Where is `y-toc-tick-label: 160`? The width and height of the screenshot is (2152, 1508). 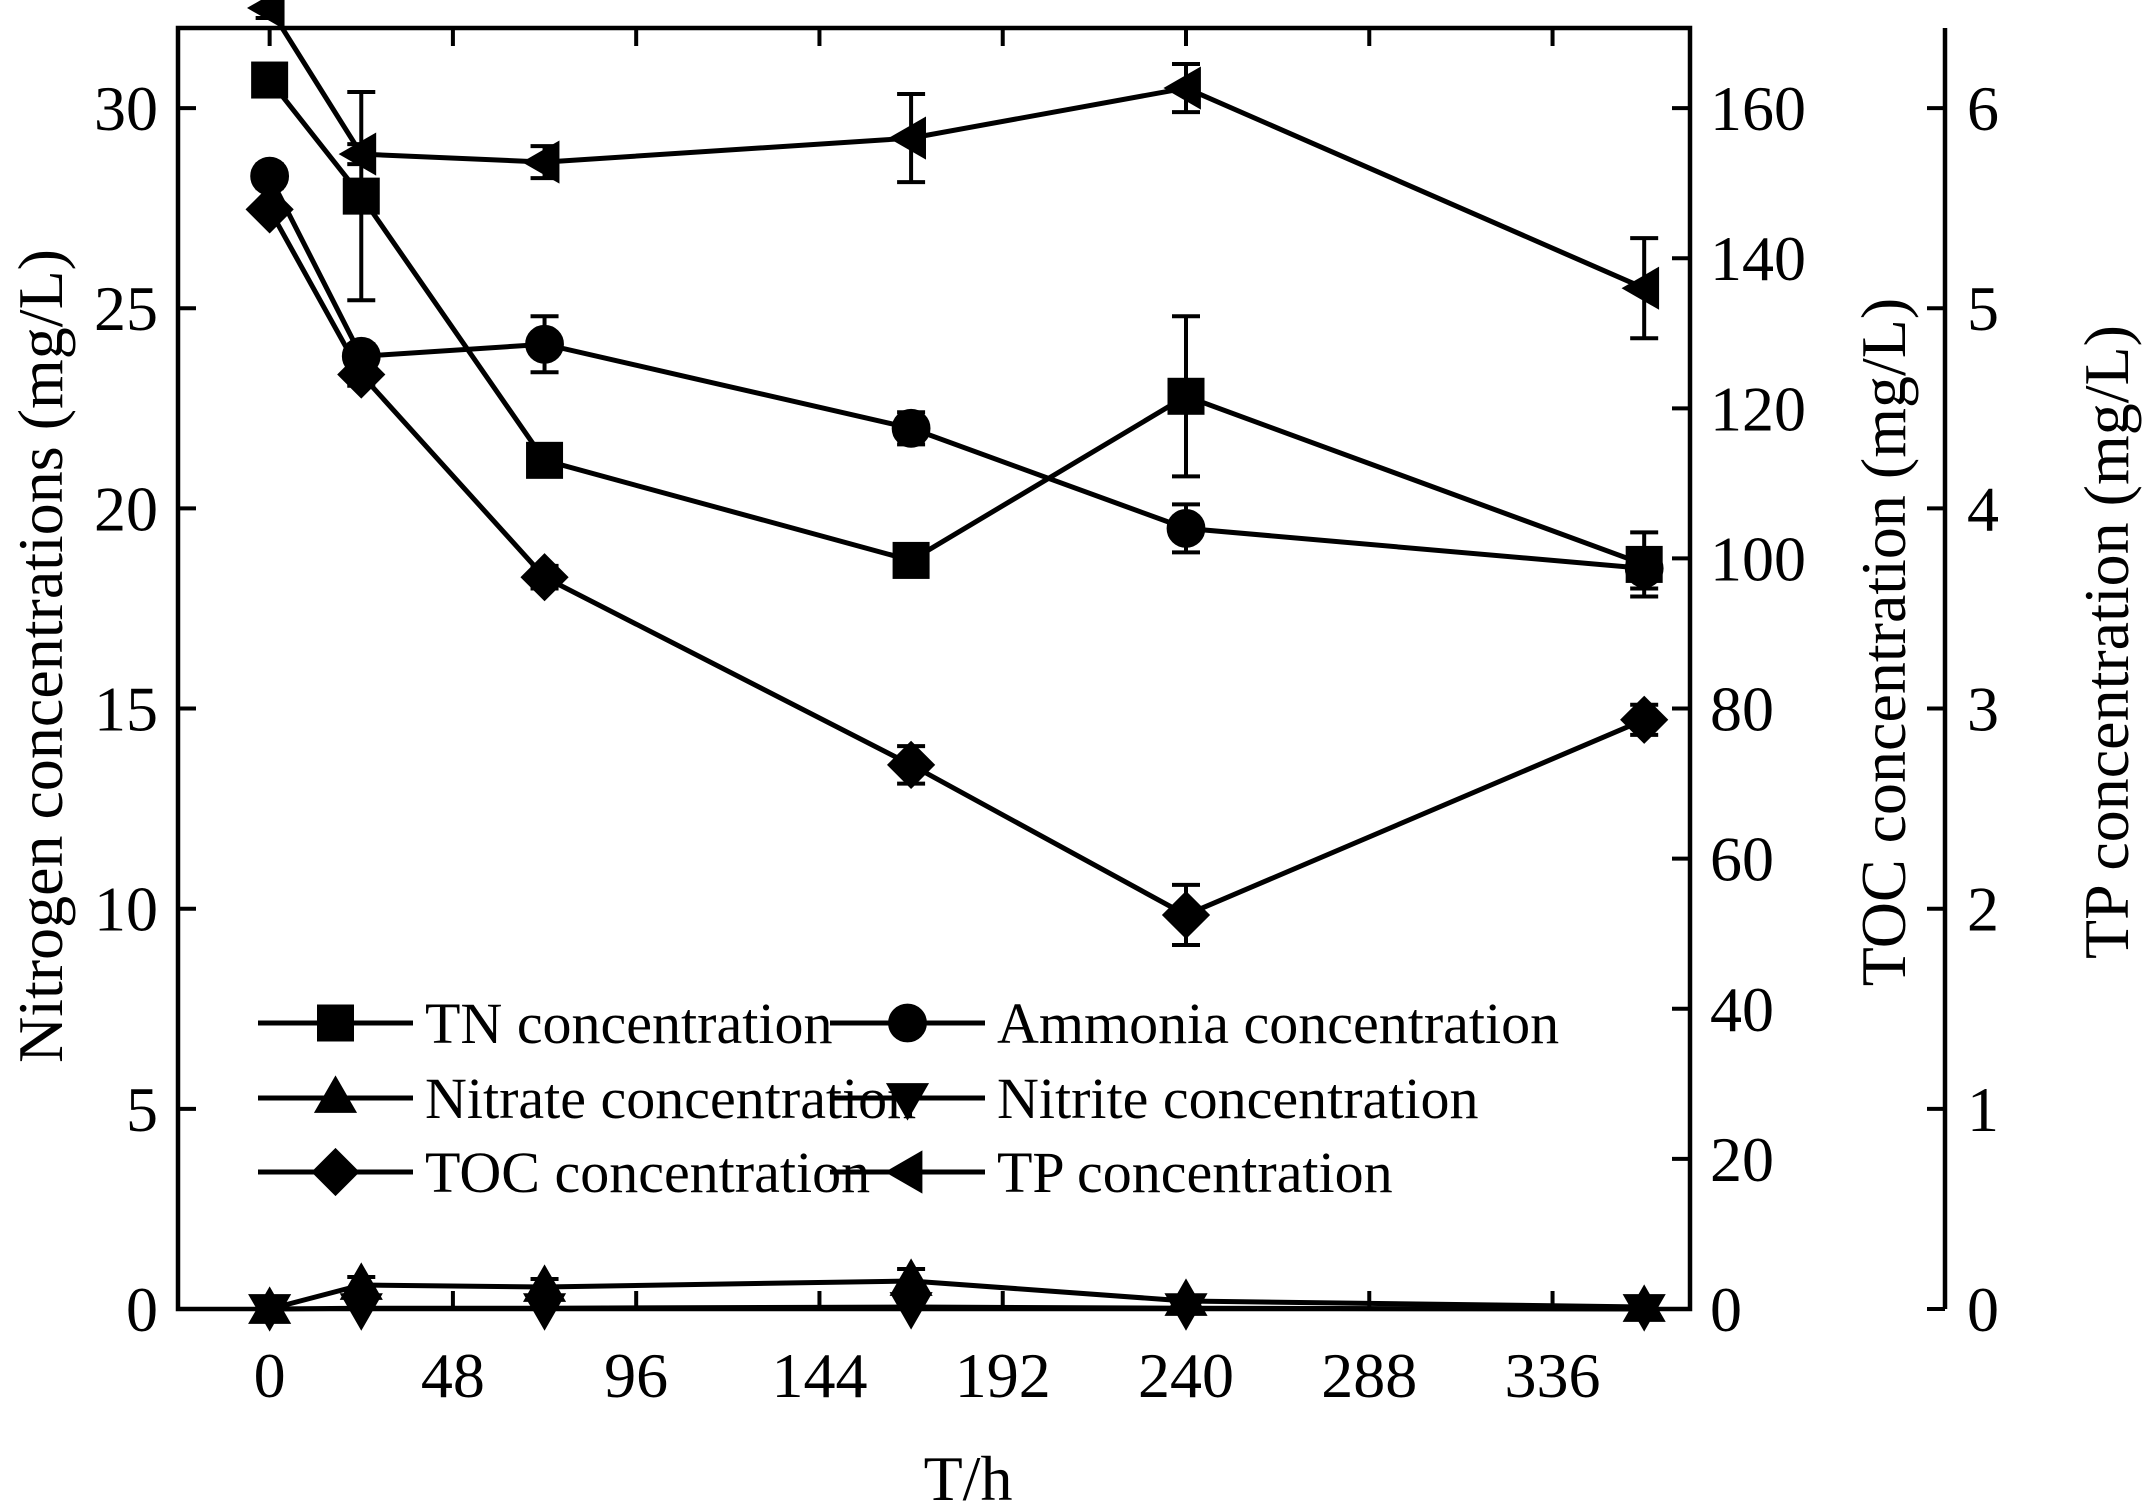
y-toc-tick-label: 160 is located at coordinates (1758, 108).